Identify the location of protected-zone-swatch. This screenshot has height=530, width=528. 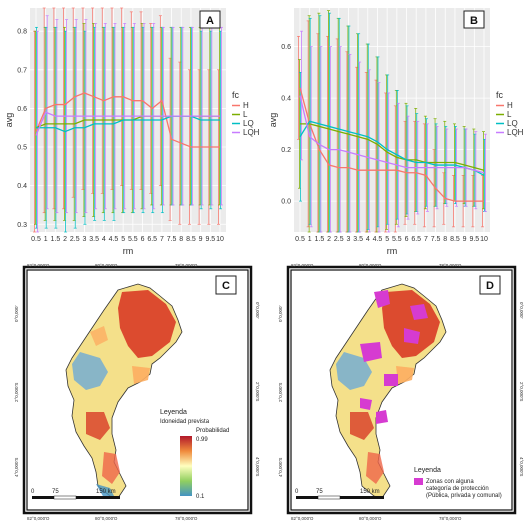
(418, 481).